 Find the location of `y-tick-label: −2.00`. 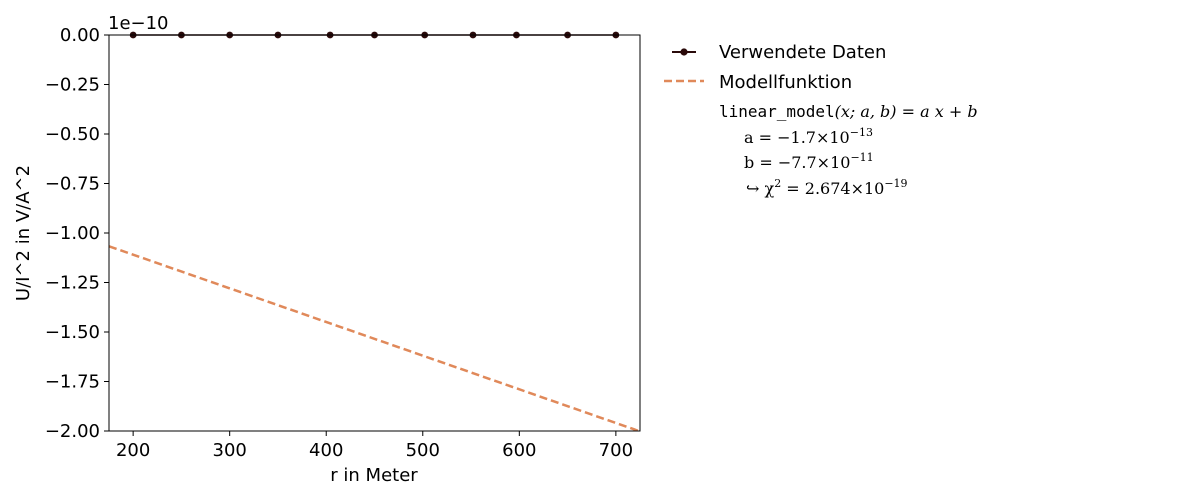

y-tick-label: −2.00 is located at coordinates (72, 431).